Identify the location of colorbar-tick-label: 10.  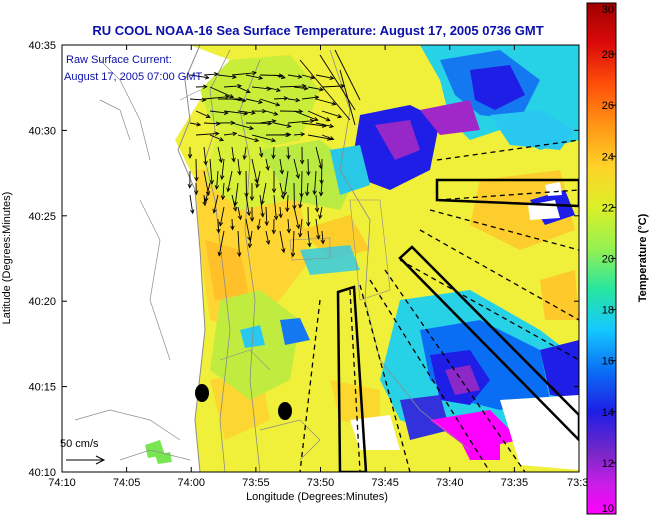
(608, 509).